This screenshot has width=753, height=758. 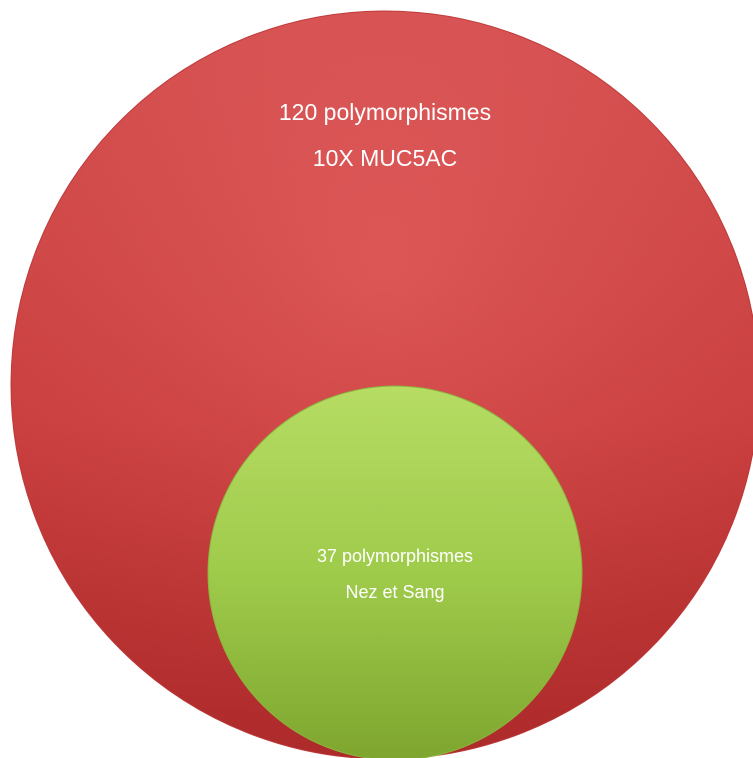 What do you see at coordinates (385, 112) in the screenshot?
I see `outer-circle-label-line1: 120 polymorphismes` at bounding box center [385, 112].